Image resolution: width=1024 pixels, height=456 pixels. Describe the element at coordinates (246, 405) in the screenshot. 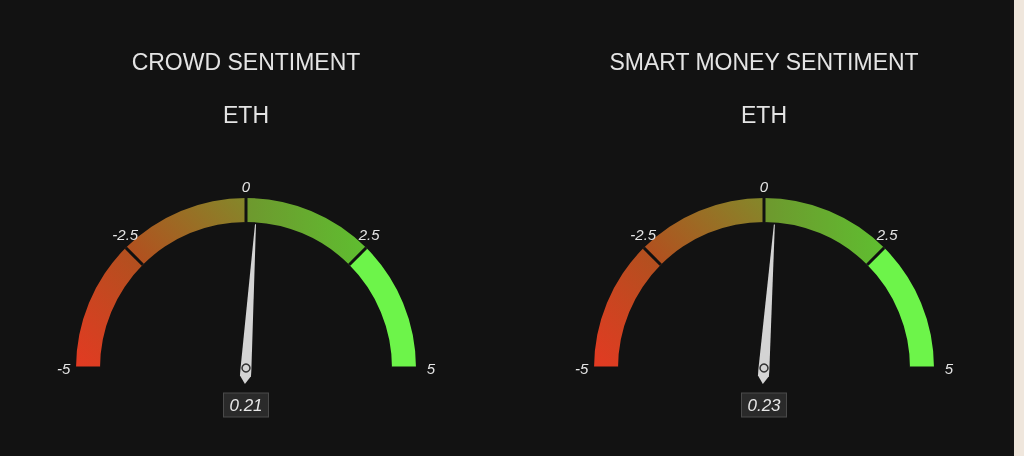

I see `data-label: 0.21` at that location.